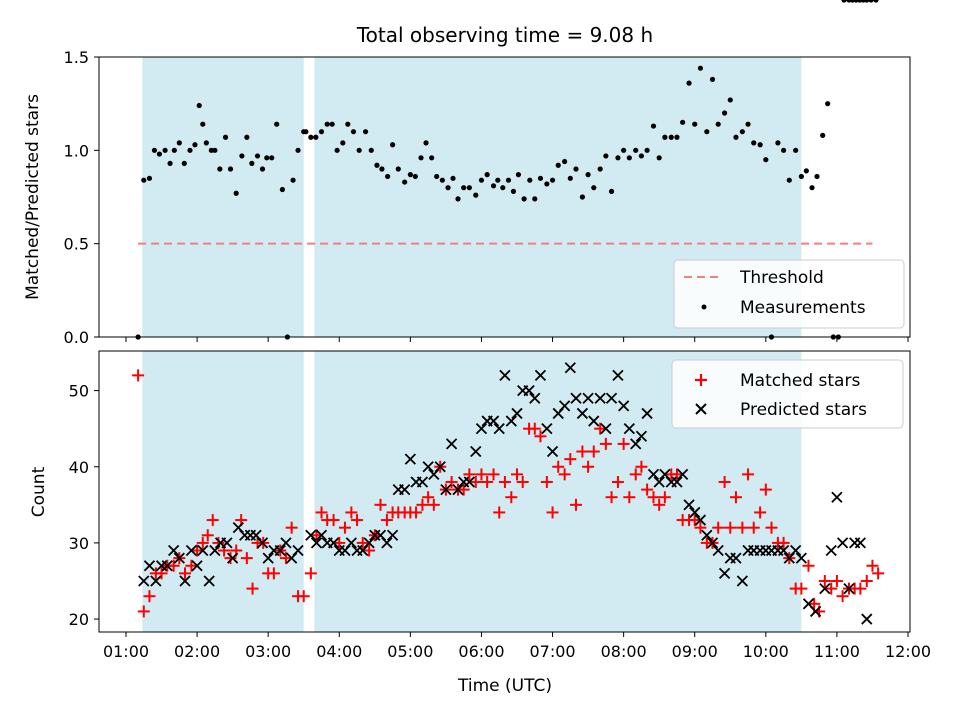 The image size is (960, 720). What do you see at coordinates (803, 308) in the screenshot?
I see `legend-measurements-label: Measurements` at bounding box center [803, 308].